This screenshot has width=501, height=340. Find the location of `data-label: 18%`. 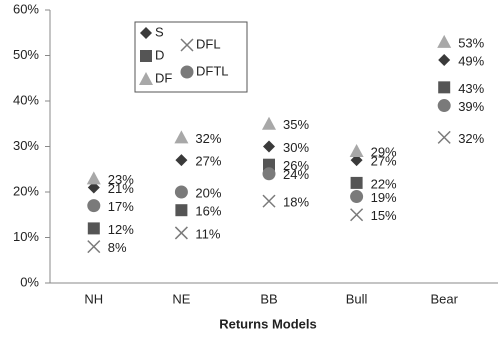

data-label: 18% is located at coordinates (296, 202).